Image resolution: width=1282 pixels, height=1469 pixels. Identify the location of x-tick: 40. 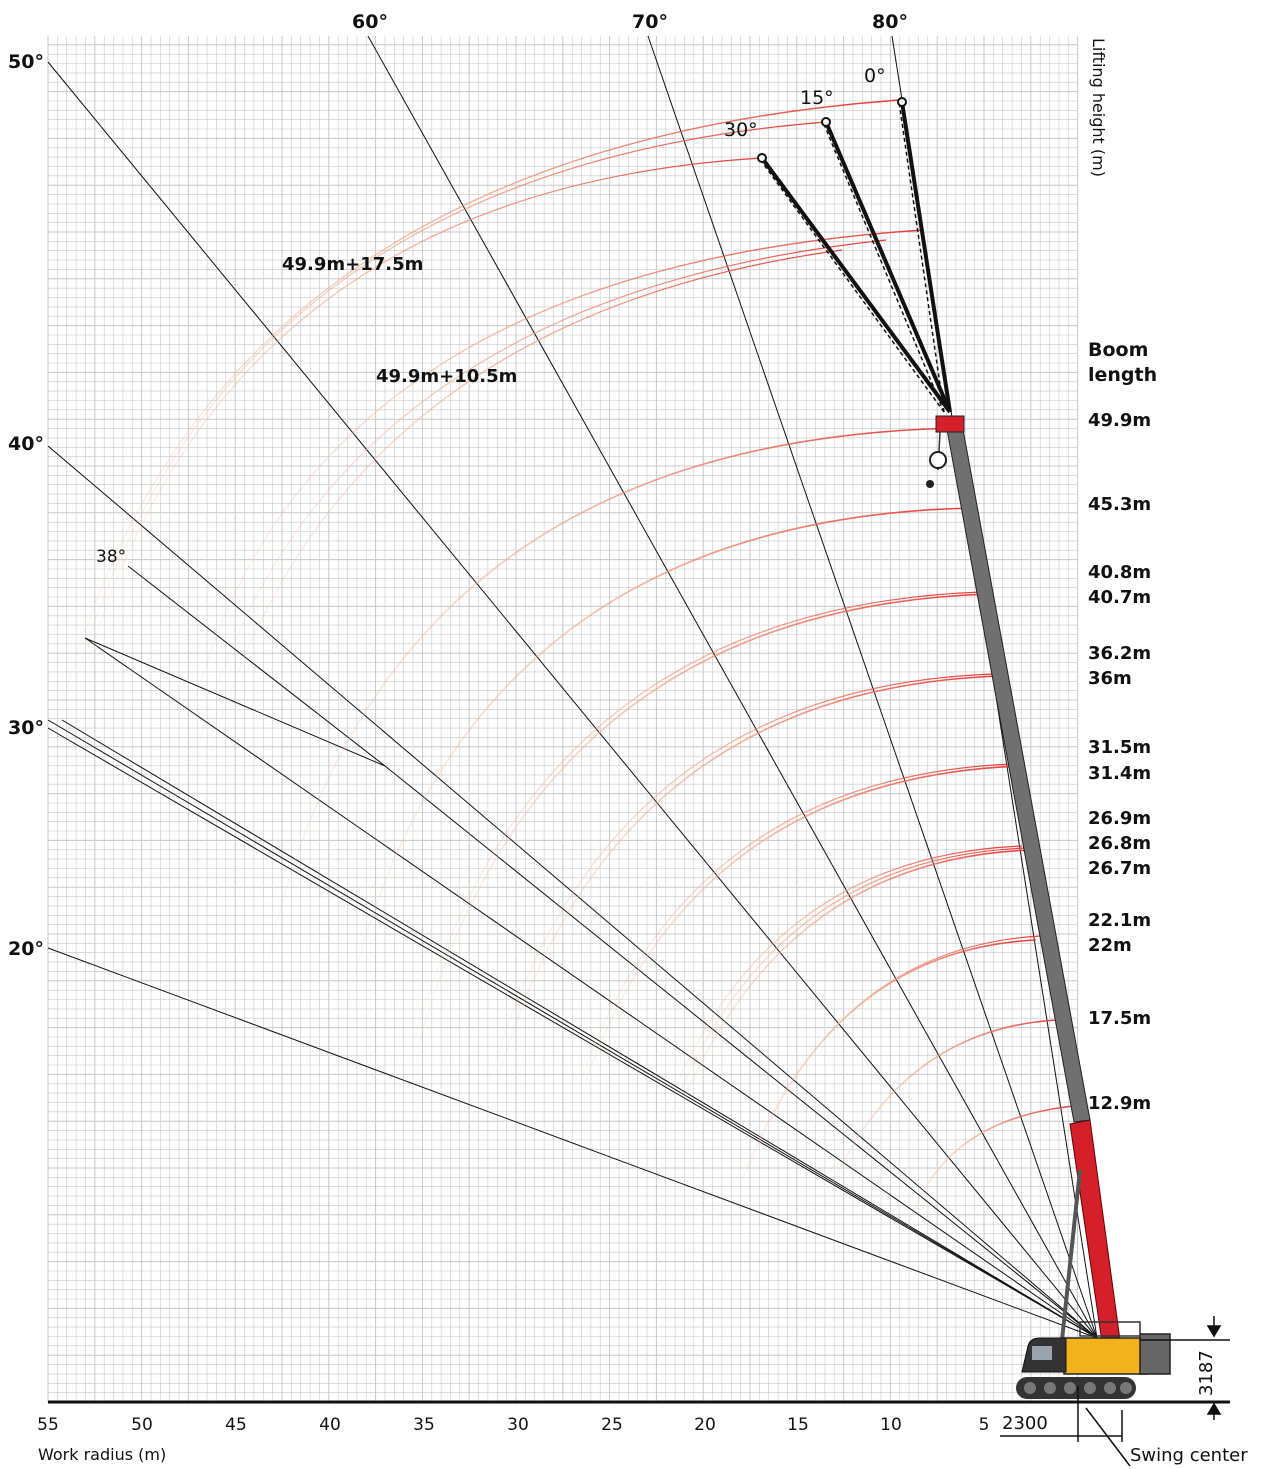
(330, 1425).